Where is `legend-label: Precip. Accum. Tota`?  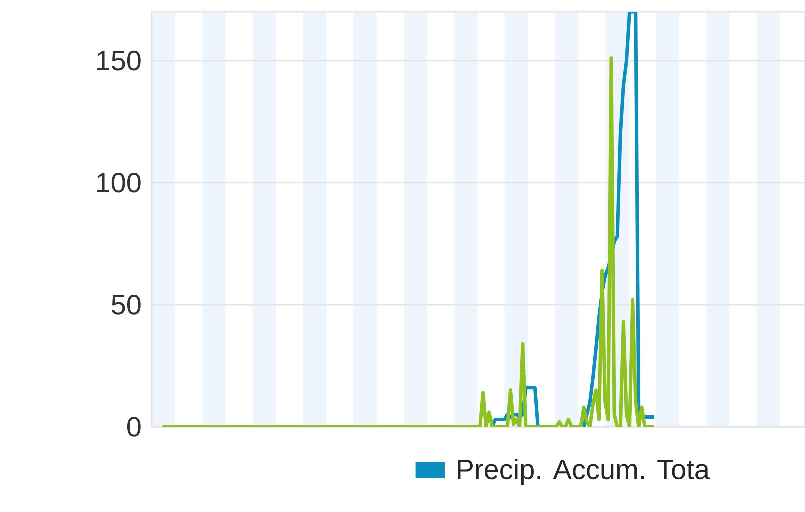
legend-label: Precip. Accum. Tota is located at coordinates (584, 472).